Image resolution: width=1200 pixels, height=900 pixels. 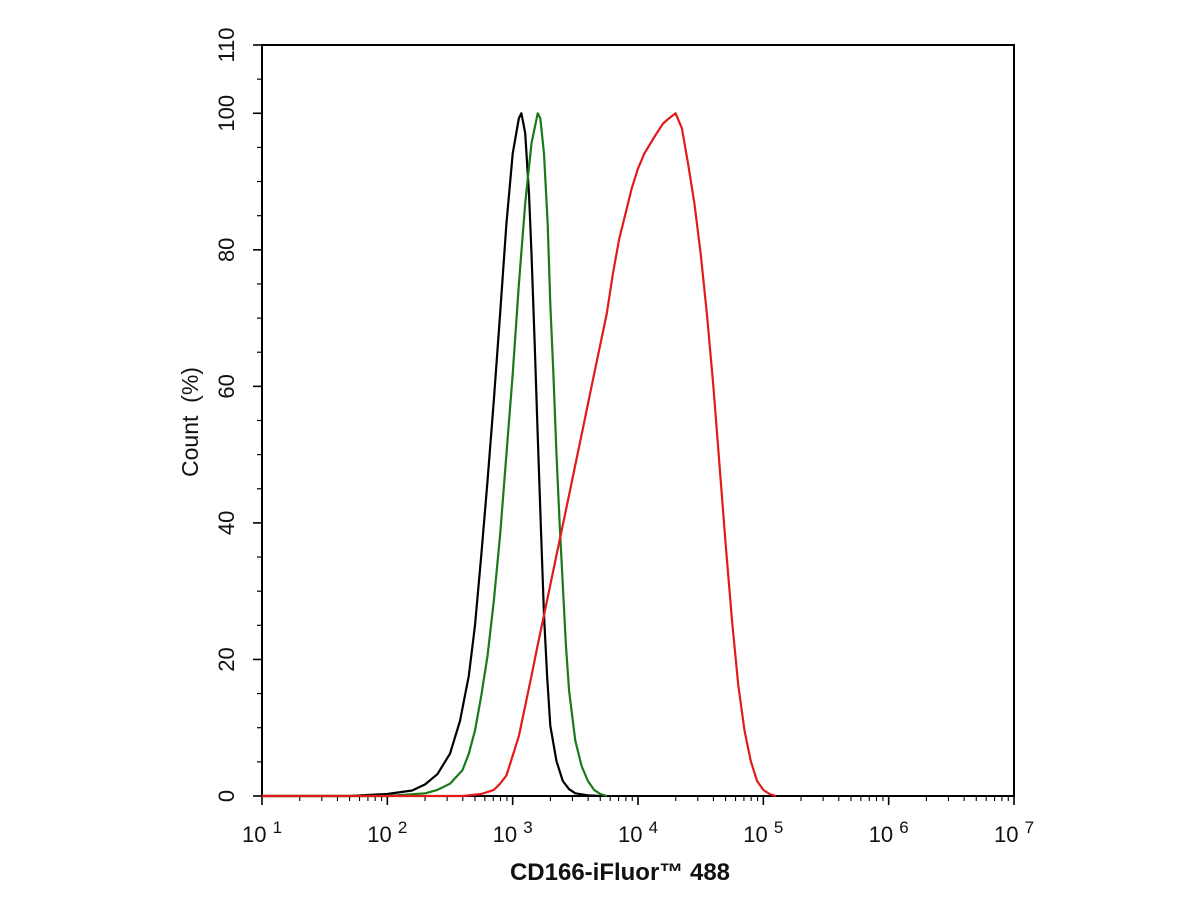 What do you see at coordinates (226, 796) in the screenshot?
I see `y-tick-label: 0` at bounding box center [226, 796].